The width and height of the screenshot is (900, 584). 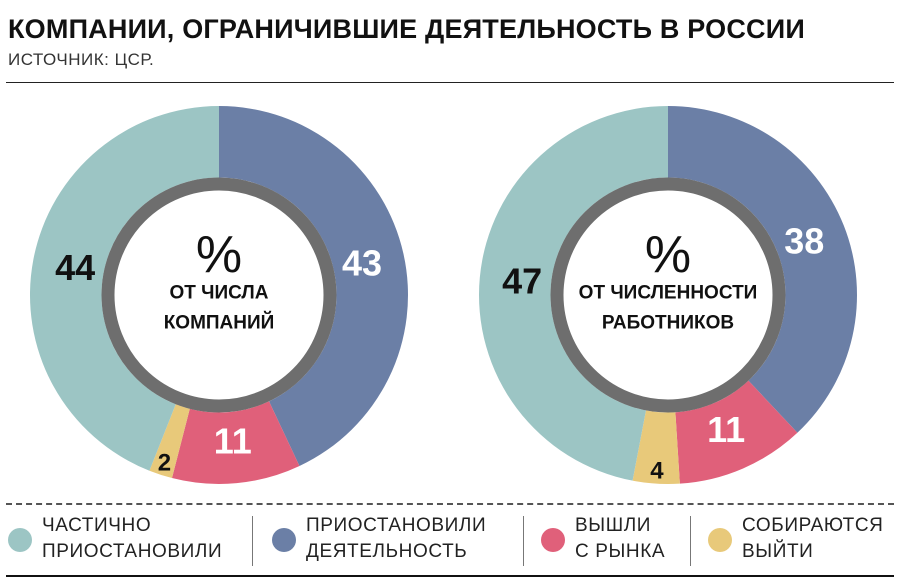 I want to click on donut-1-slice-planning-to-exit, so click(x=171, y=435).